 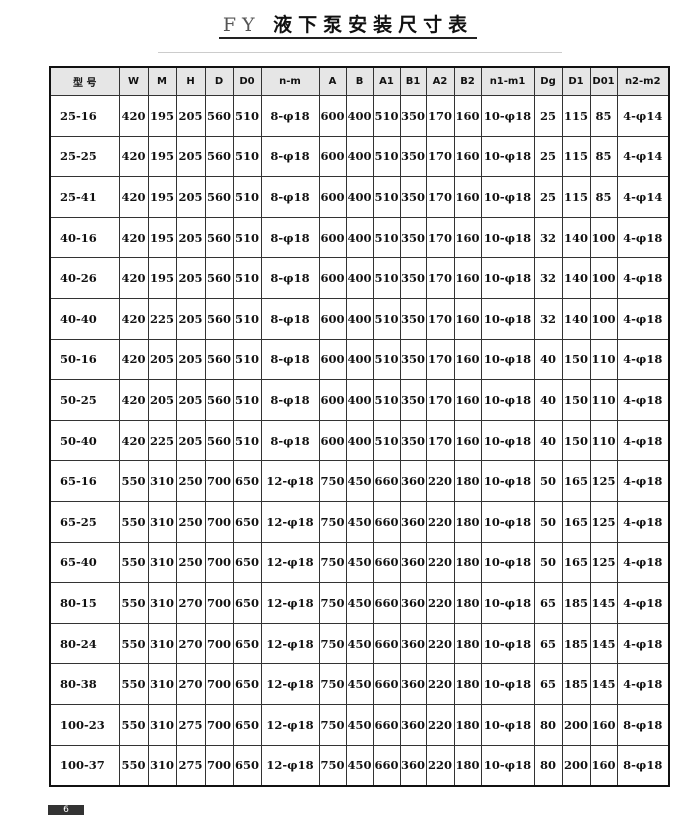 What do you see at coordinates (162, 81) in the screenshot?
I see `column-header: M` at bounding box center [162, 81].